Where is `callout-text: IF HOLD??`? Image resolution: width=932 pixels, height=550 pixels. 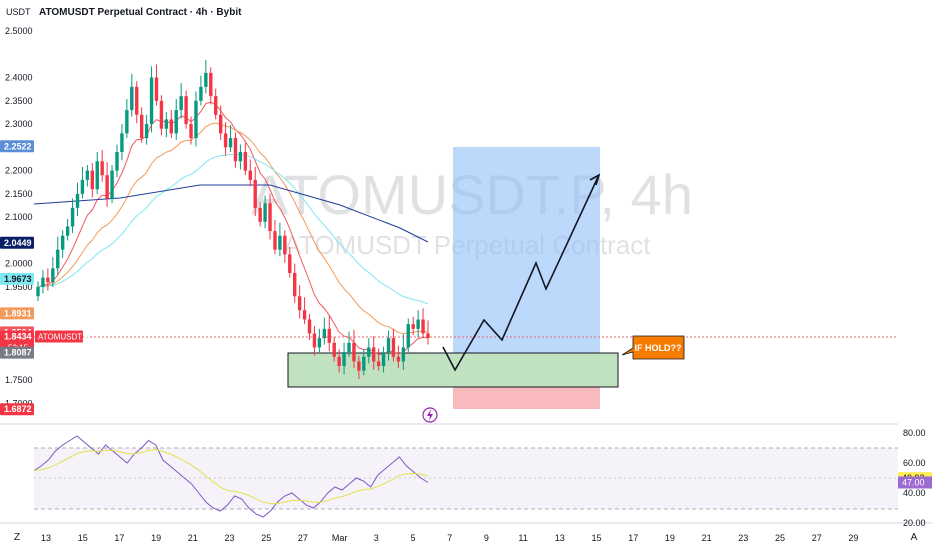 callout-text: IF HOLD?? is located at coordinates (658, 348).